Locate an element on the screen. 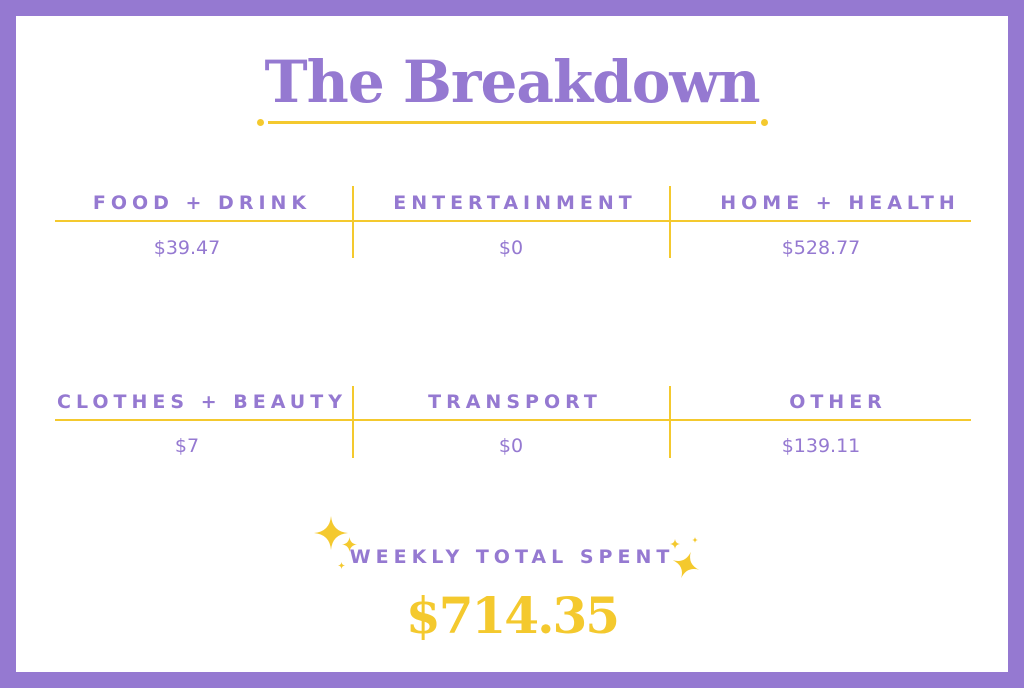  title-underline is located at coordinates (512, 122).